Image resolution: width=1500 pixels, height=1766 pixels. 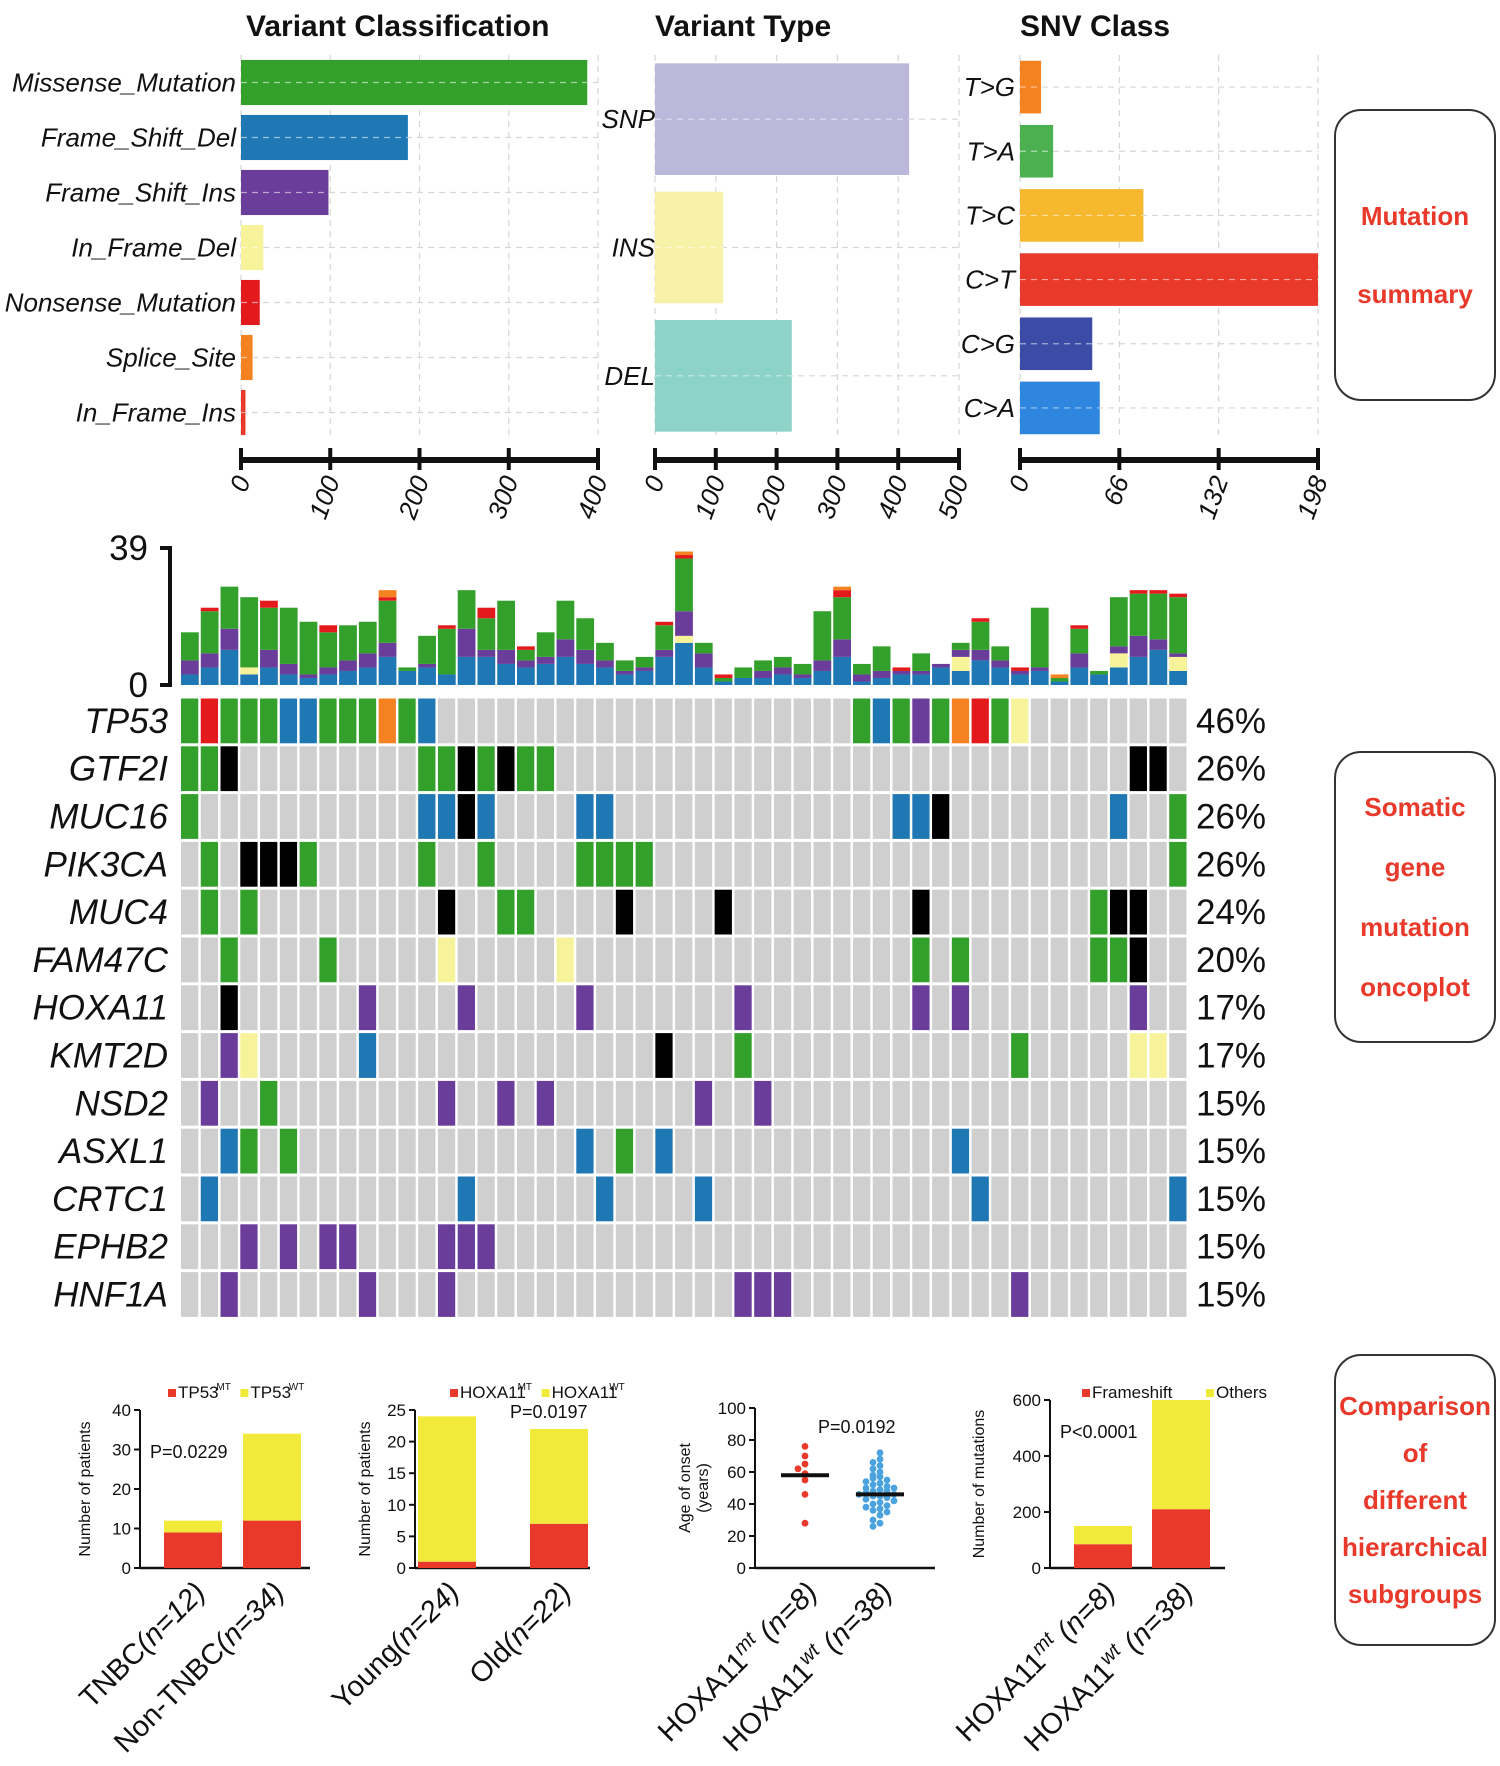 What do you see at coordinates (454, 1393) in the screenshot?
I see `legend-swatch` at bounding box center [454, 1393].